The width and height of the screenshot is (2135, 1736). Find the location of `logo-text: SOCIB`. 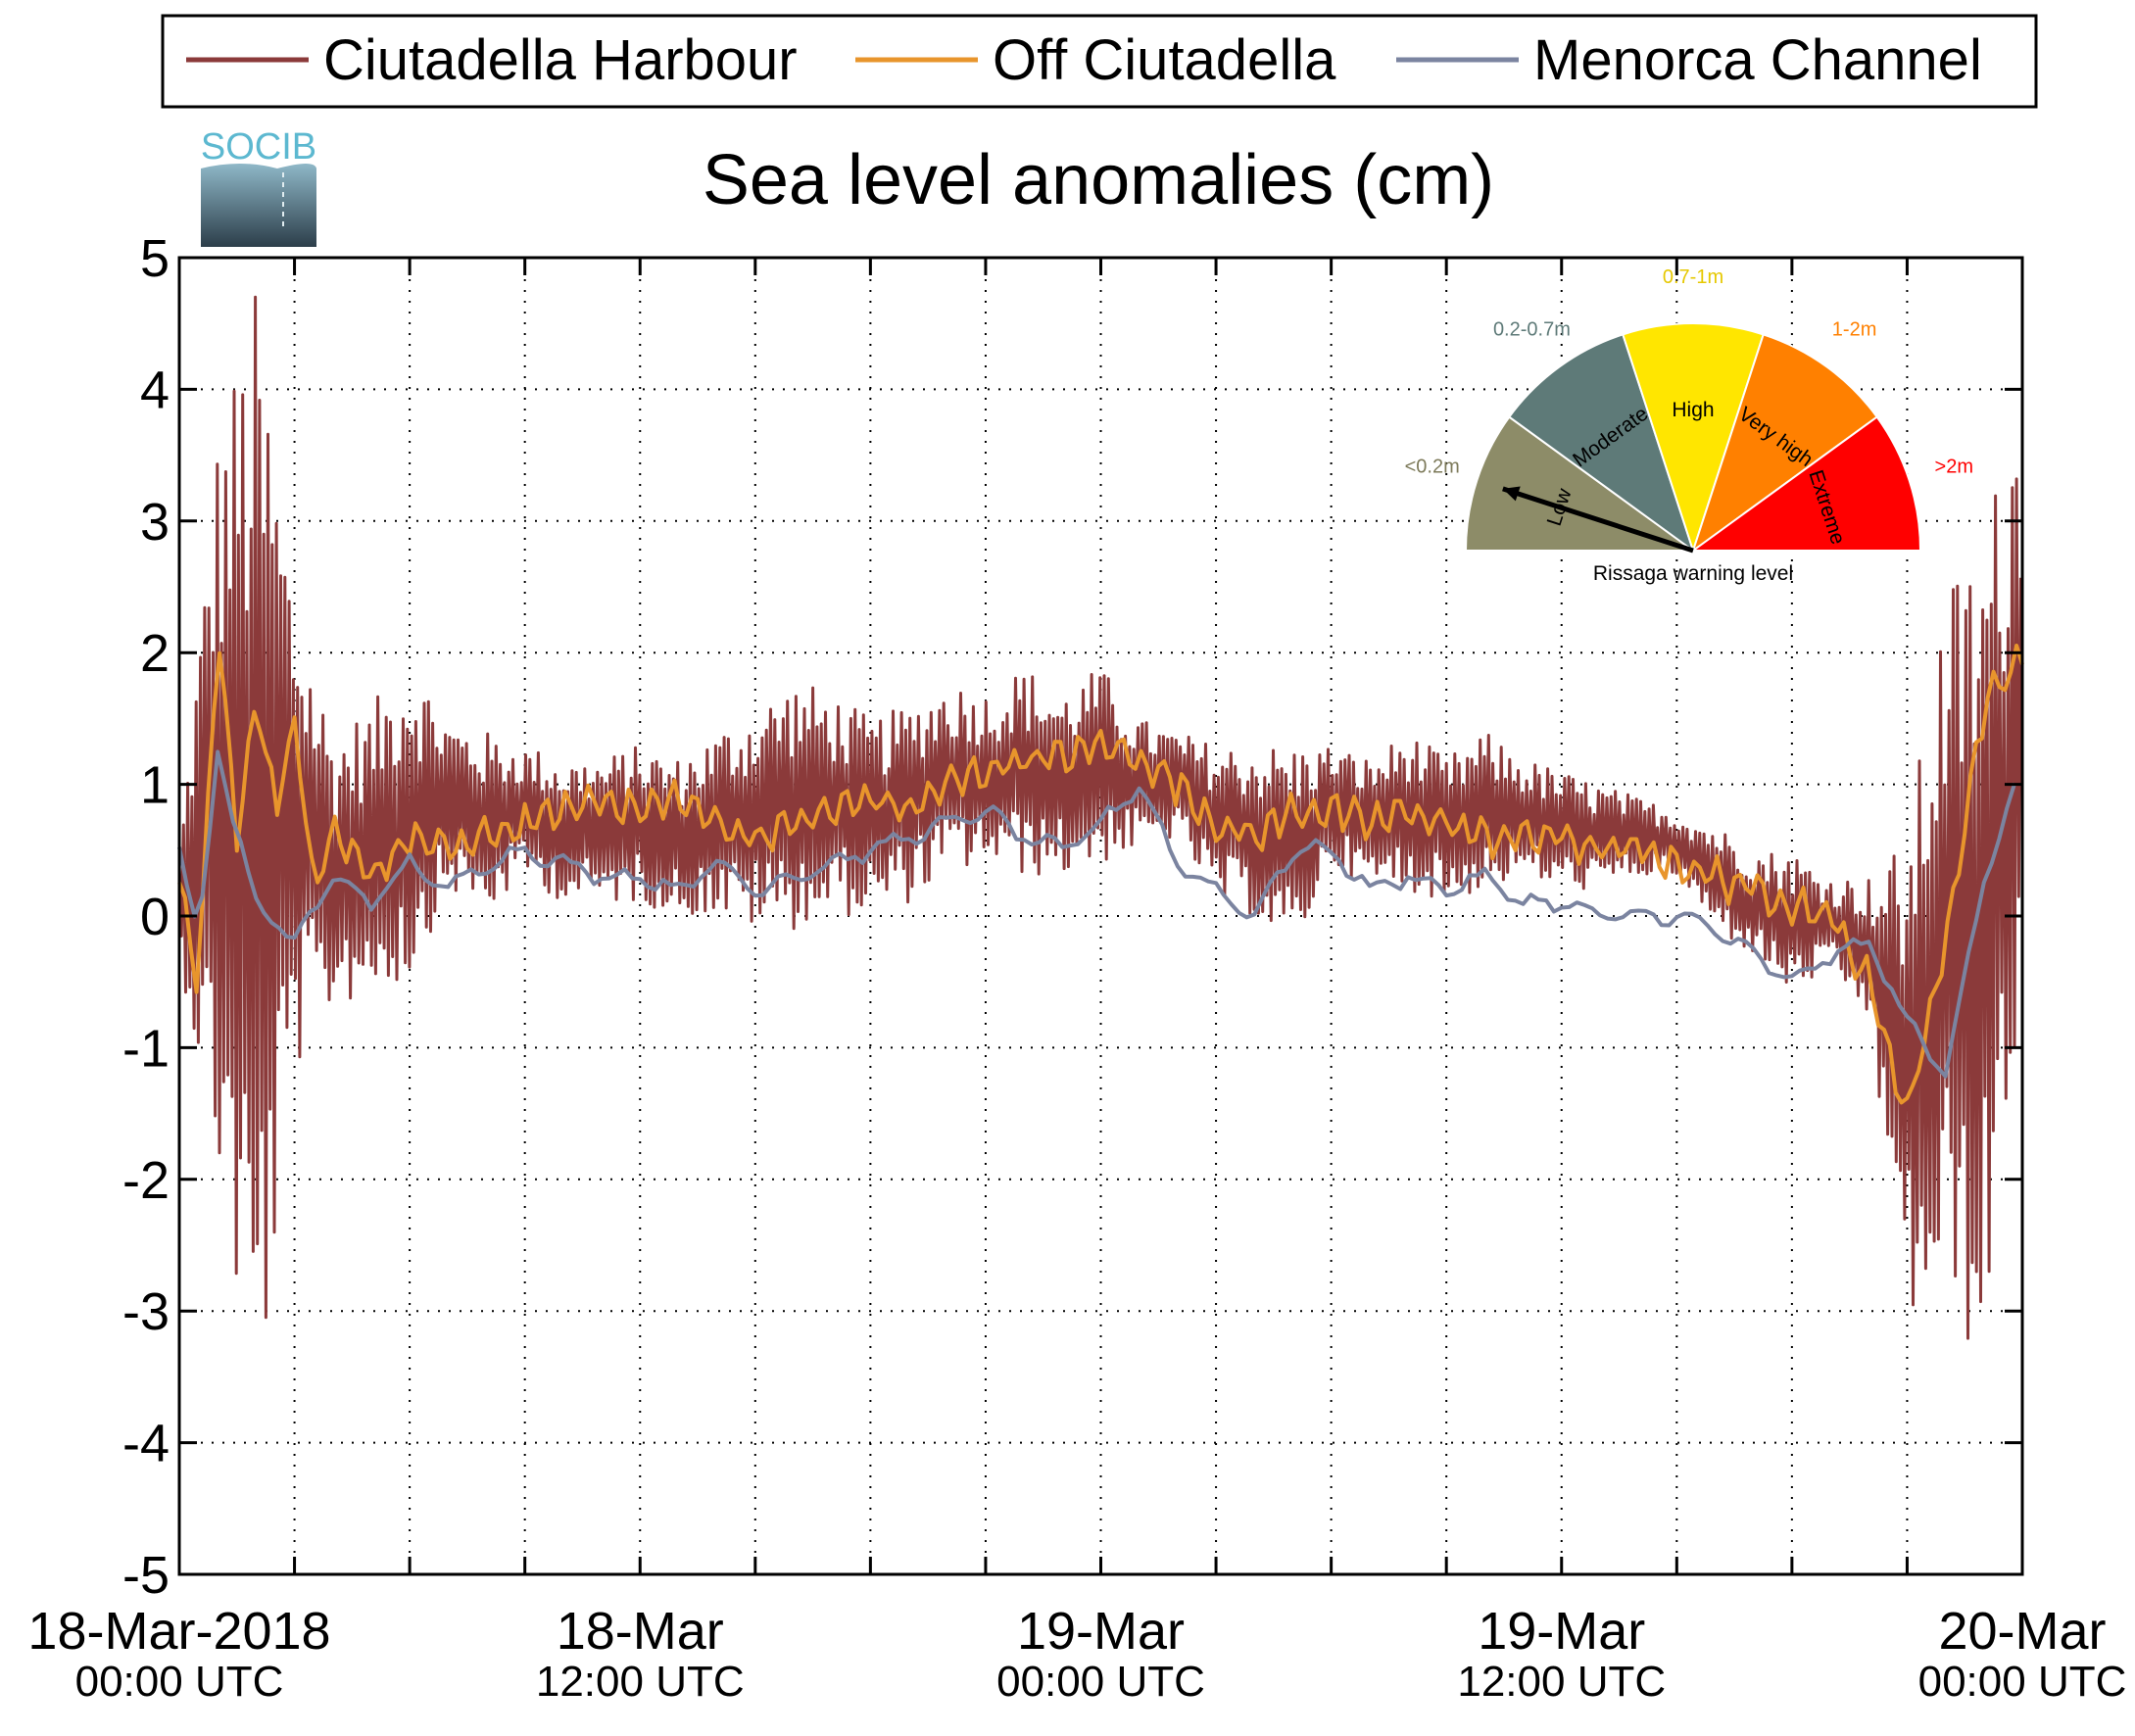

logo-text: SOCIB is located at coordinates (258, 147).